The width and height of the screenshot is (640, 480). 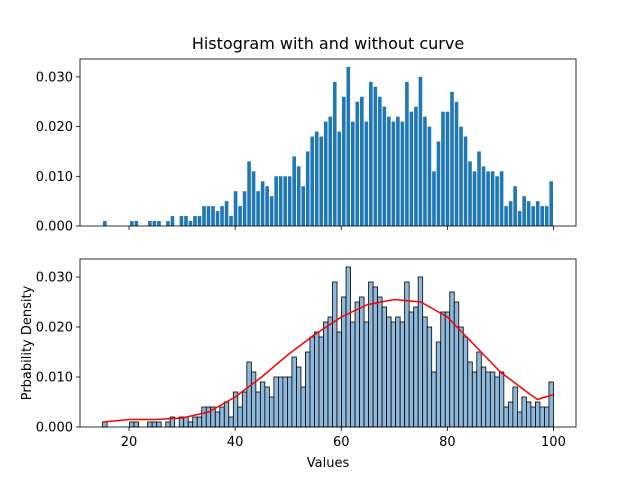 I want to click on x-axis-label: Values, so click(x=328, y=463).